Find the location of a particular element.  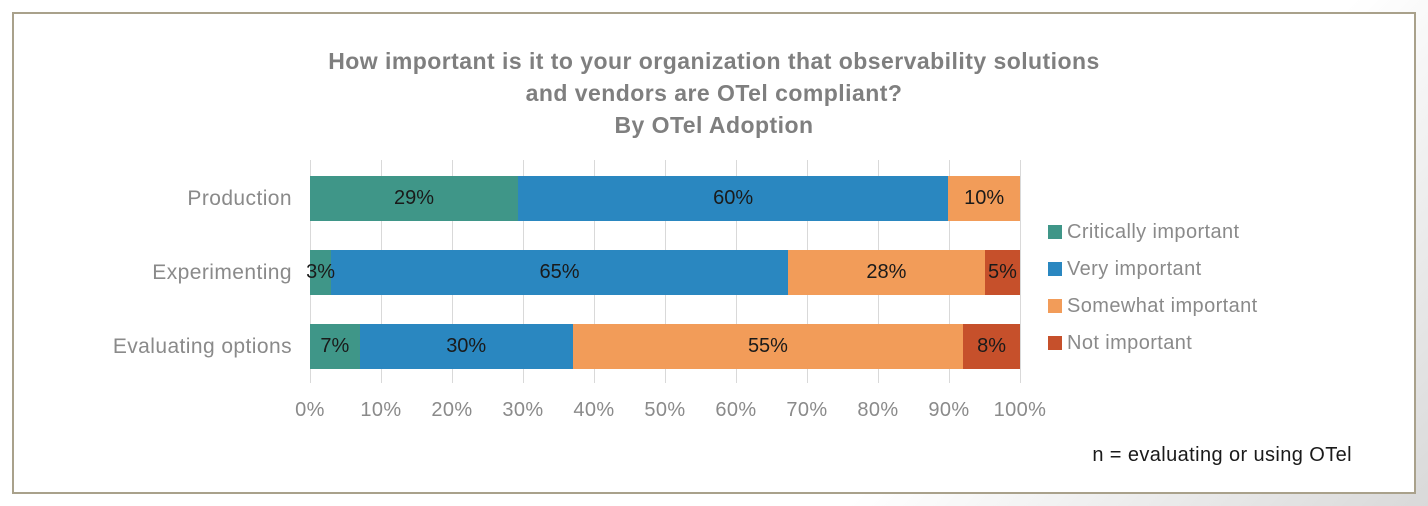

bar-segment: 28% is located at coordinates (886, 272).